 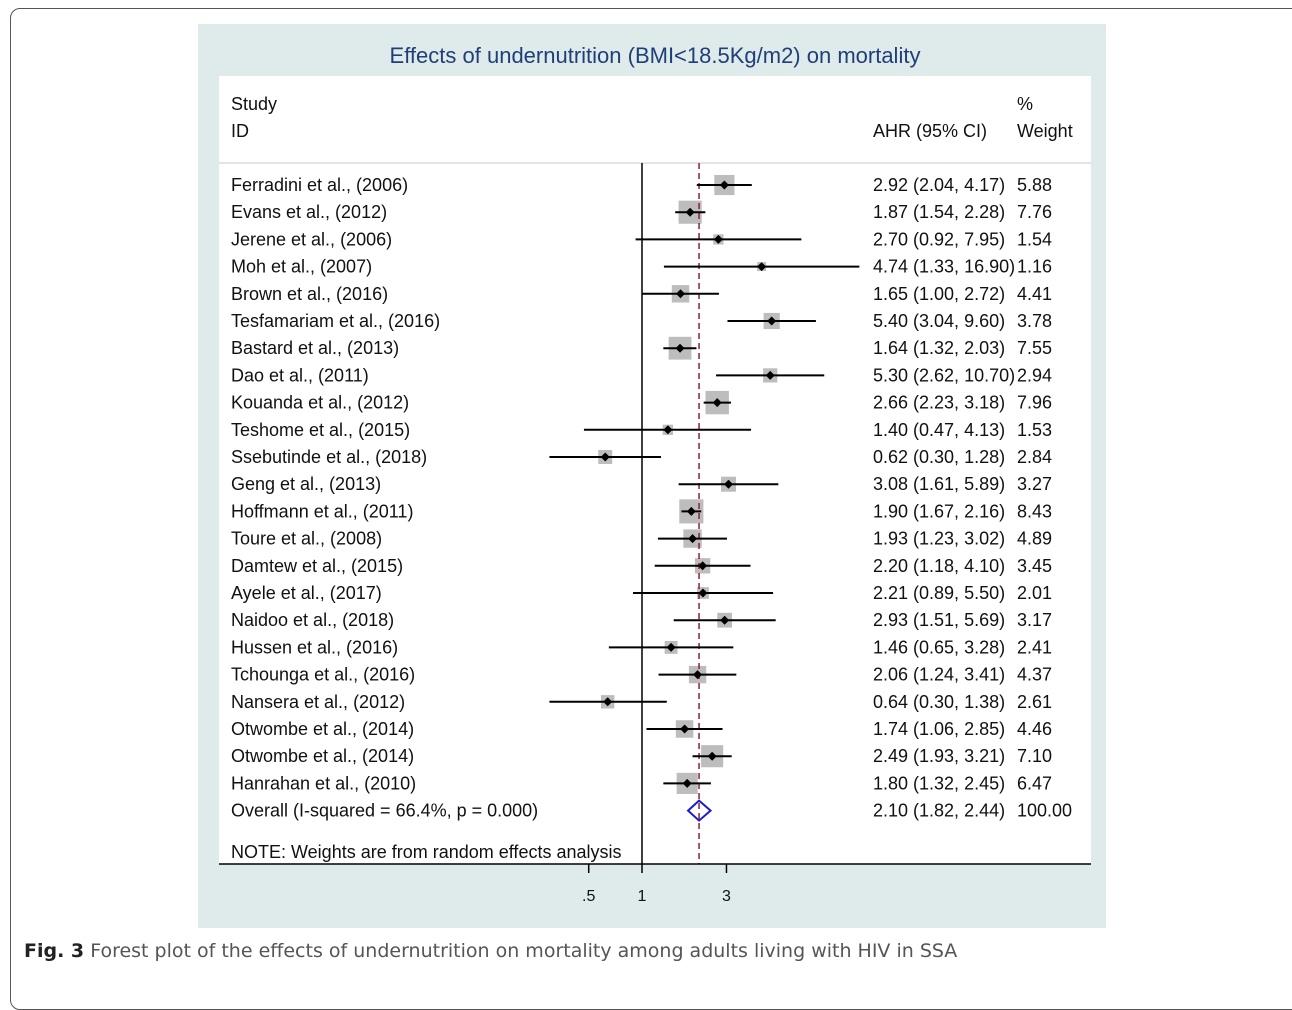 I want to click on effect-ci-label: 2.92 (2.04, 4.17), so click(x=939, y=185).